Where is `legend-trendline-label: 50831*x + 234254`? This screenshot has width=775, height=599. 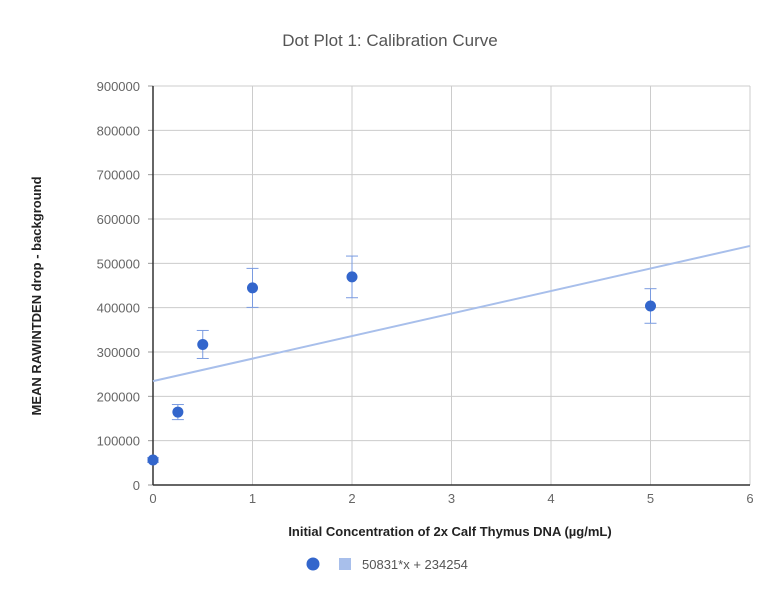 legend-trendline-label: 50831*x + 234254 is located at coordinates (415, 564).